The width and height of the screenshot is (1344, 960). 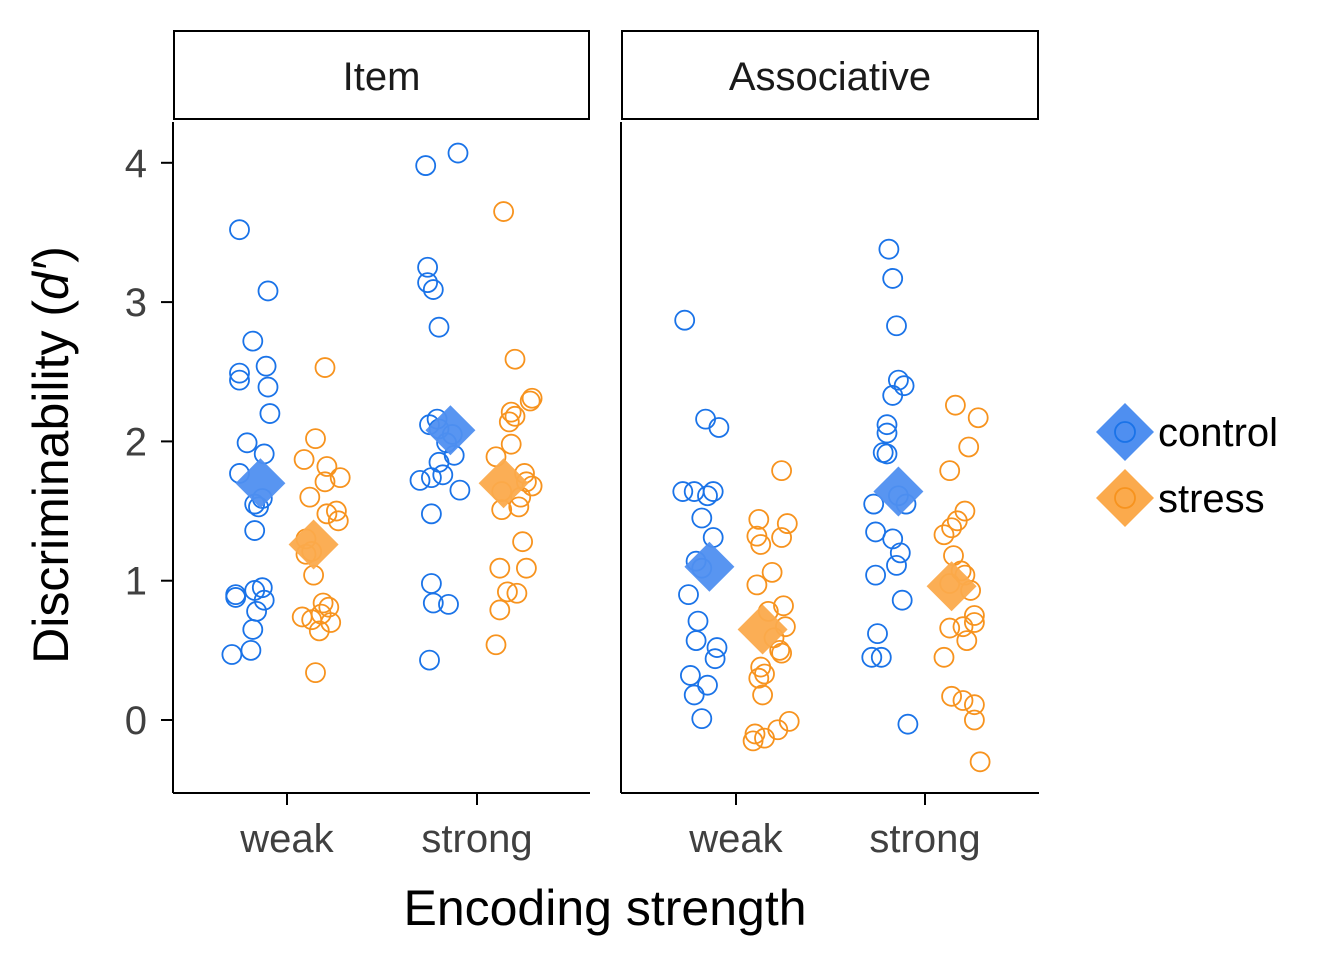 I want to click on y-tick-label: 0, so click(x=136, y=721).